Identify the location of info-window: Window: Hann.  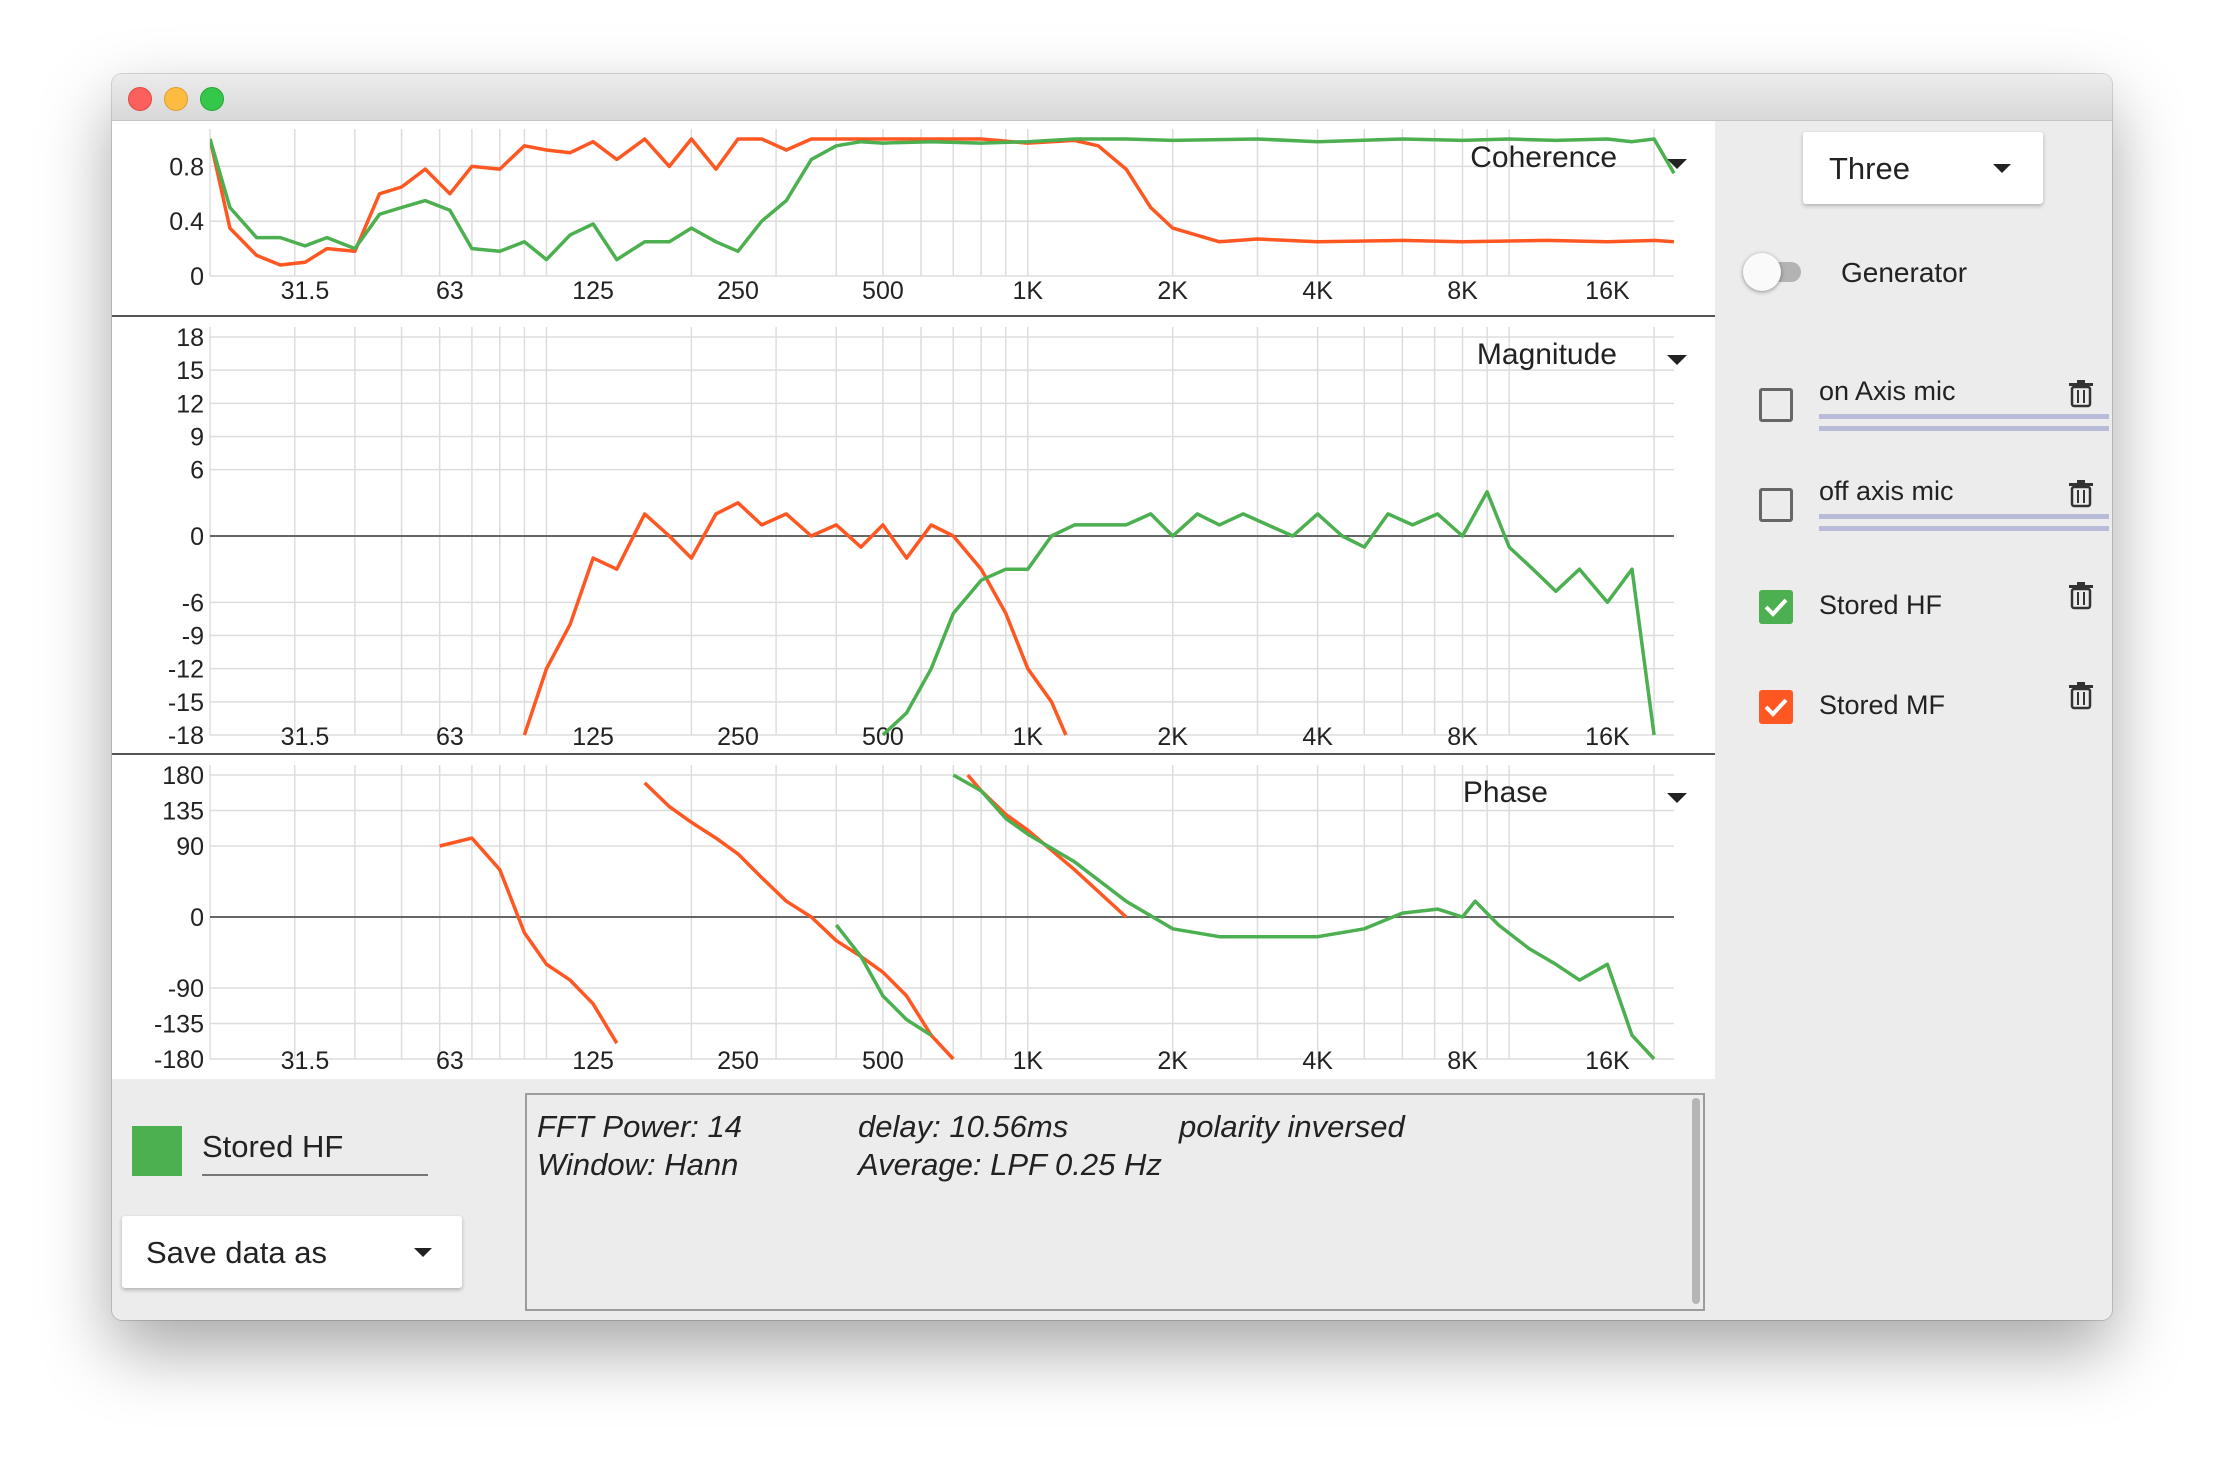
(638, 1164).